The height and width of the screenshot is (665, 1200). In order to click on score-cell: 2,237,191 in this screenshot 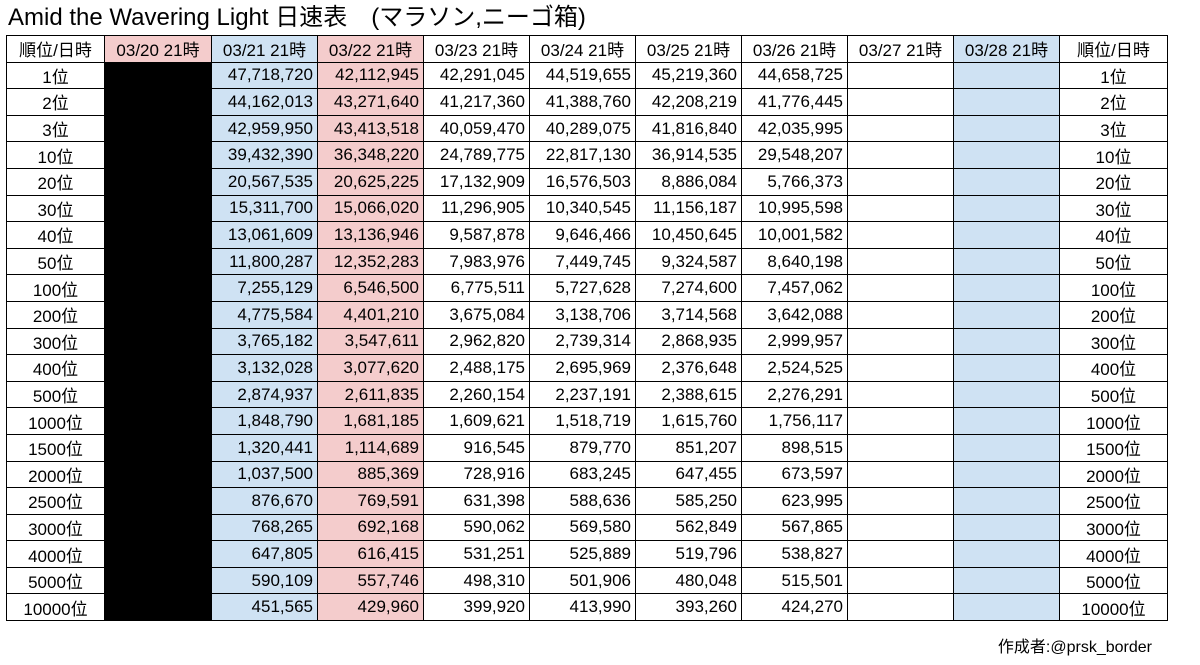, I will do `click(582, 394)`.